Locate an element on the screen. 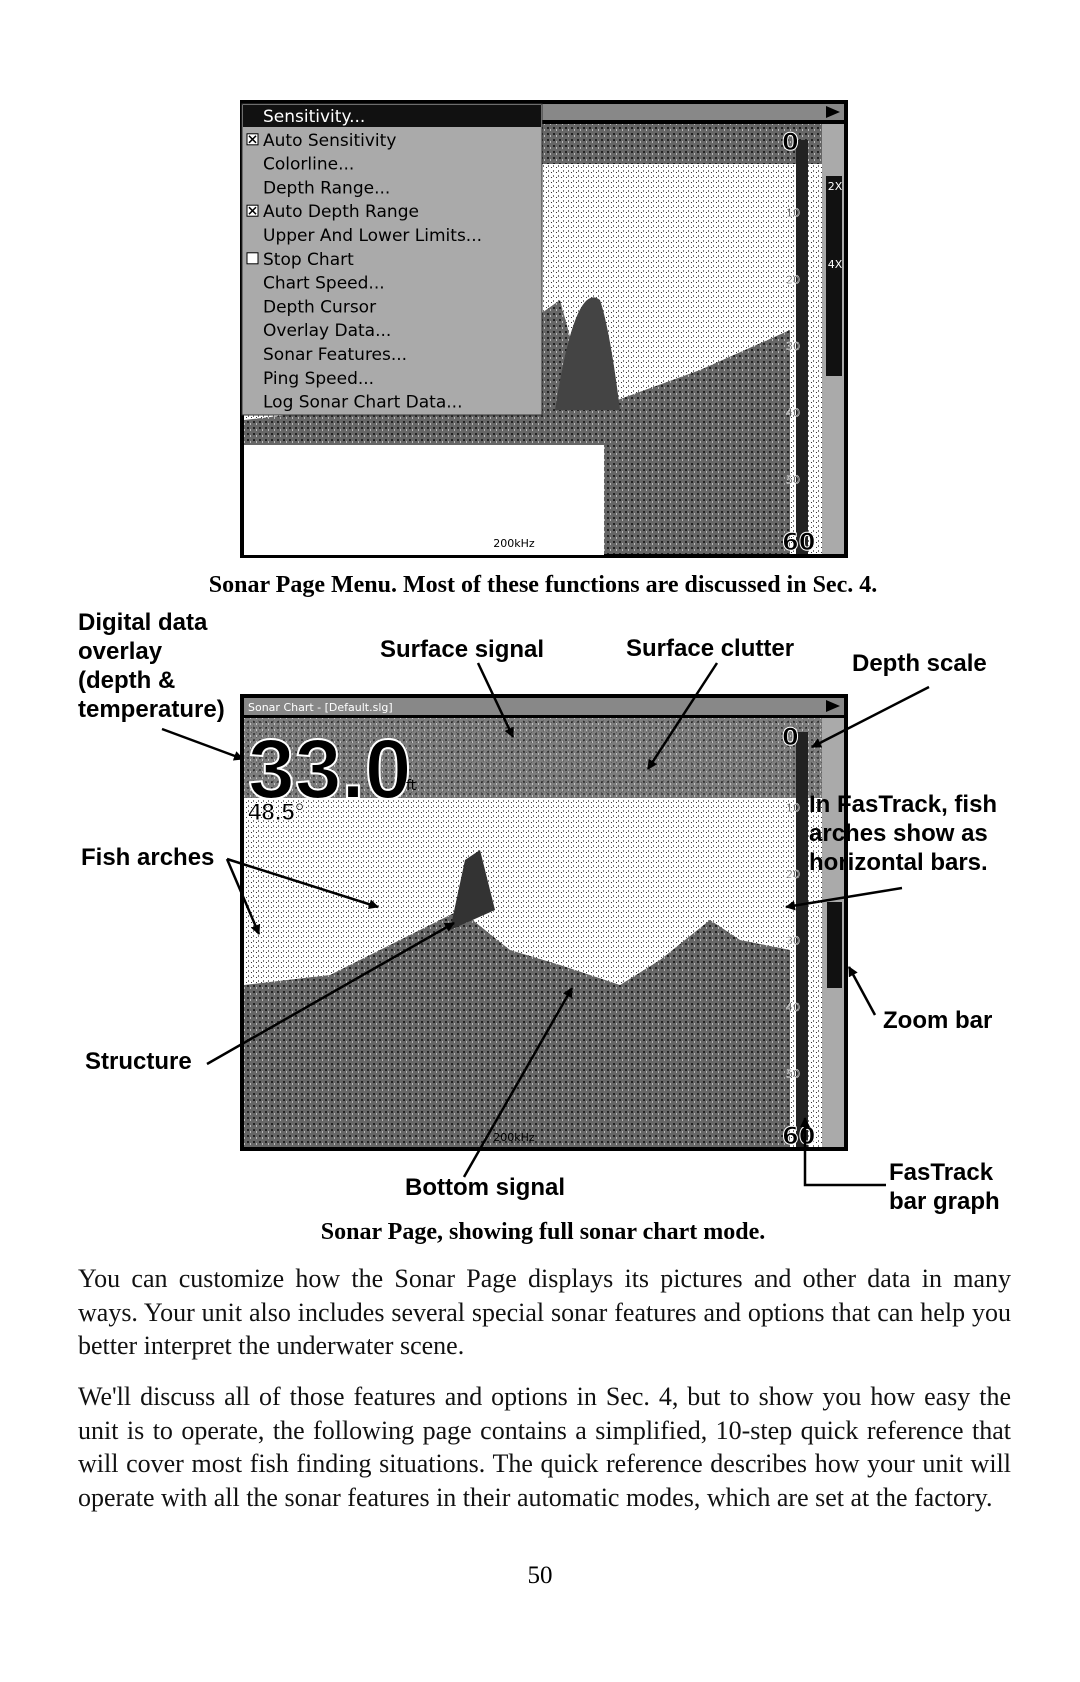  menu-item: Auto Depth Range is located at coordinates (341, 212).